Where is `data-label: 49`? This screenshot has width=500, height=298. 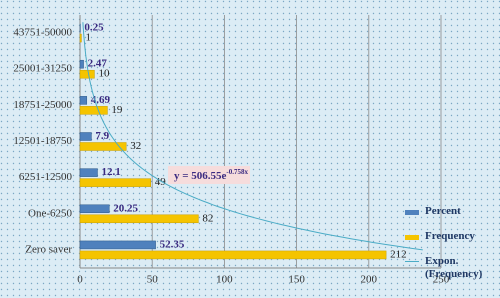
data-label: 49 is located at coordinates (161, 182).